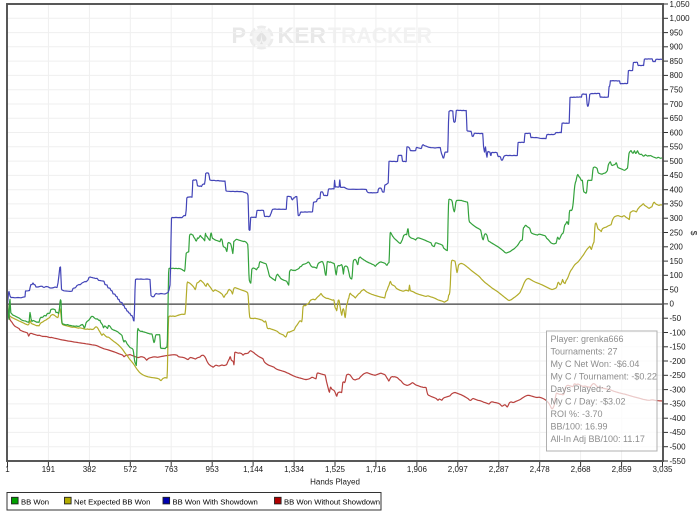 This screenshot has width=700, height=516. I want to click on svg-text: 400, so click(677, 190).